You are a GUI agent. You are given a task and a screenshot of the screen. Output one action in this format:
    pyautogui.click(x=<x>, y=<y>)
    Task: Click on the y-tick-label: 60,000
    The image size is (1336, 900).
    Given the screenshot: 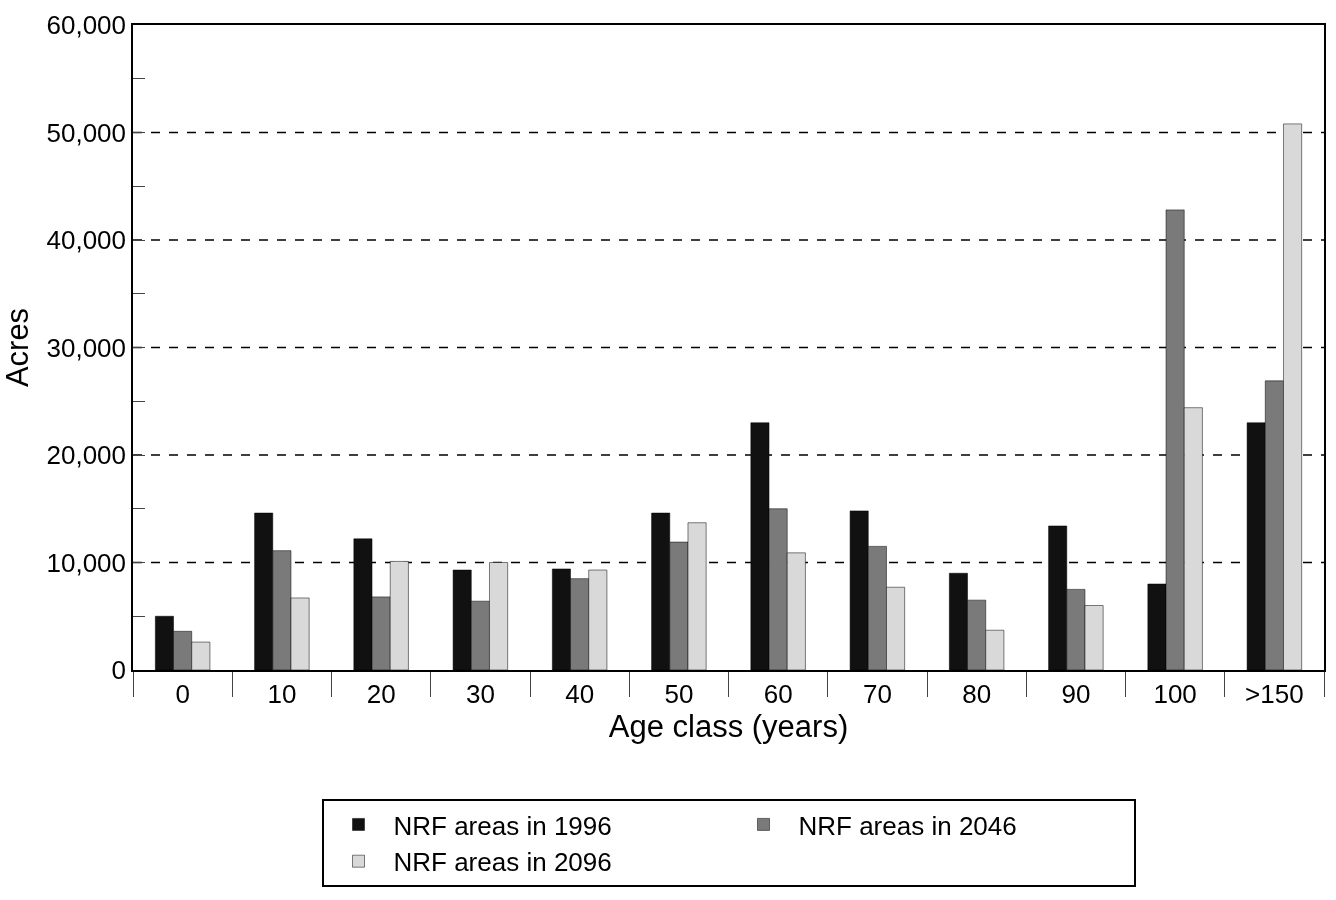 What is the action you would take?
    pyautogui.click(x=86, y=25)
    